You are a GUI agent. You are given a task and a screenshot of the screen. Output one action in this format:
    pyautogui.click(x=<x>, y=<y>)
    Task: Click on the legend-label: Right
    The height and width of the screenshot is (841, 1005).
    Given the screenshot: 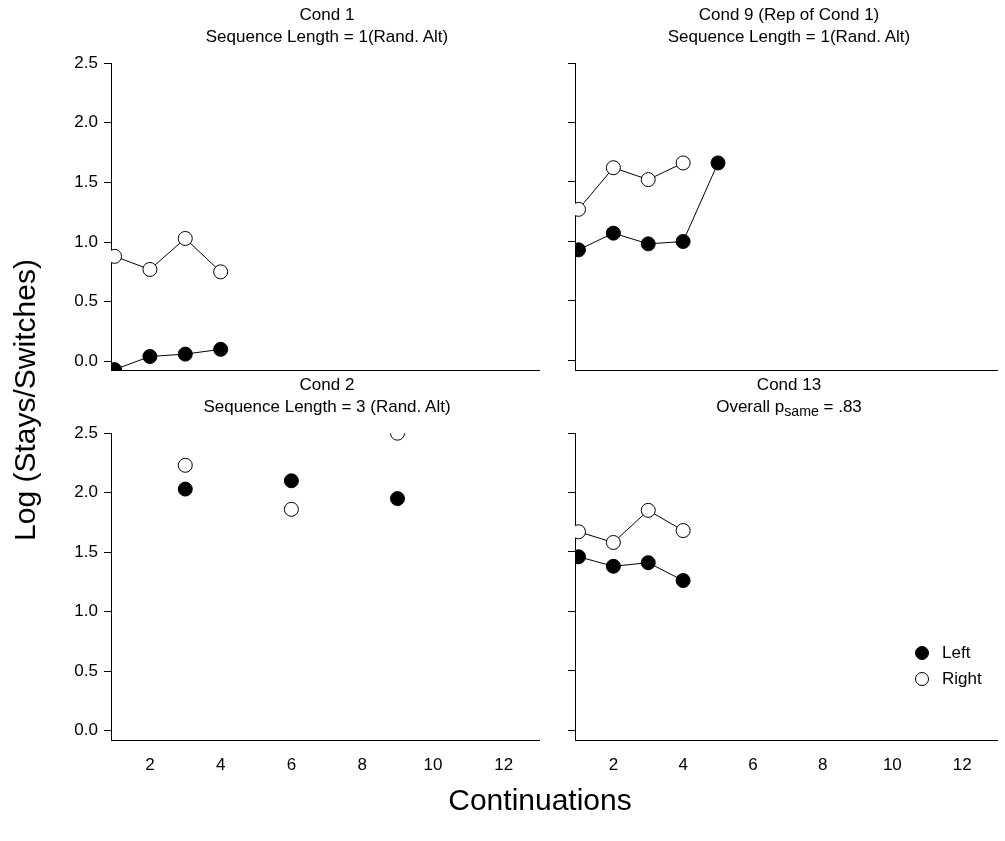 What is the action you would take?
    pyautogui.click(x=962, y=678)
    